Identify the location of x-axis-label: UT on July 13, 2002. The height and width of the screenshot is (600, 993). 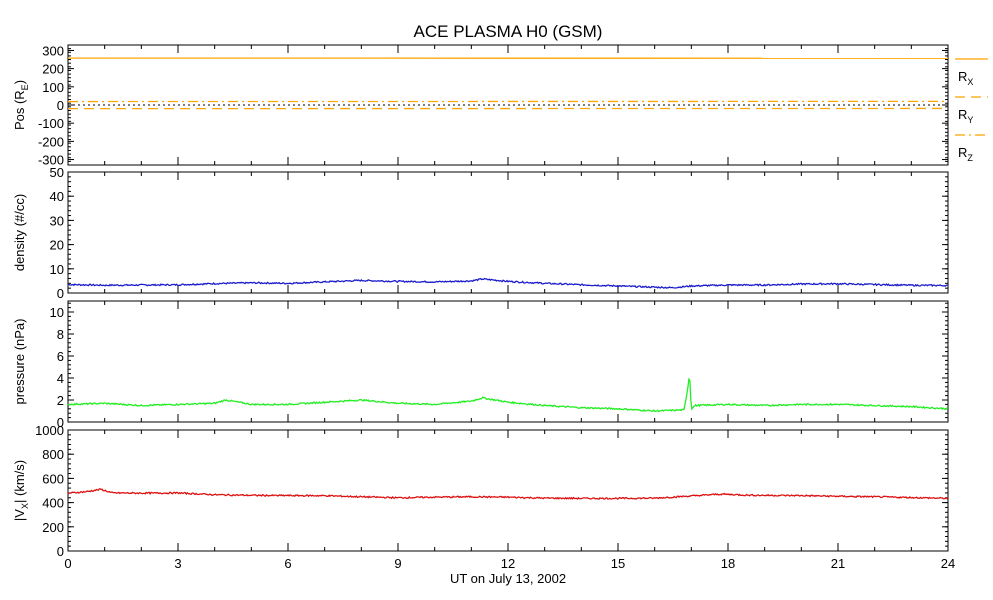
(508, 578).